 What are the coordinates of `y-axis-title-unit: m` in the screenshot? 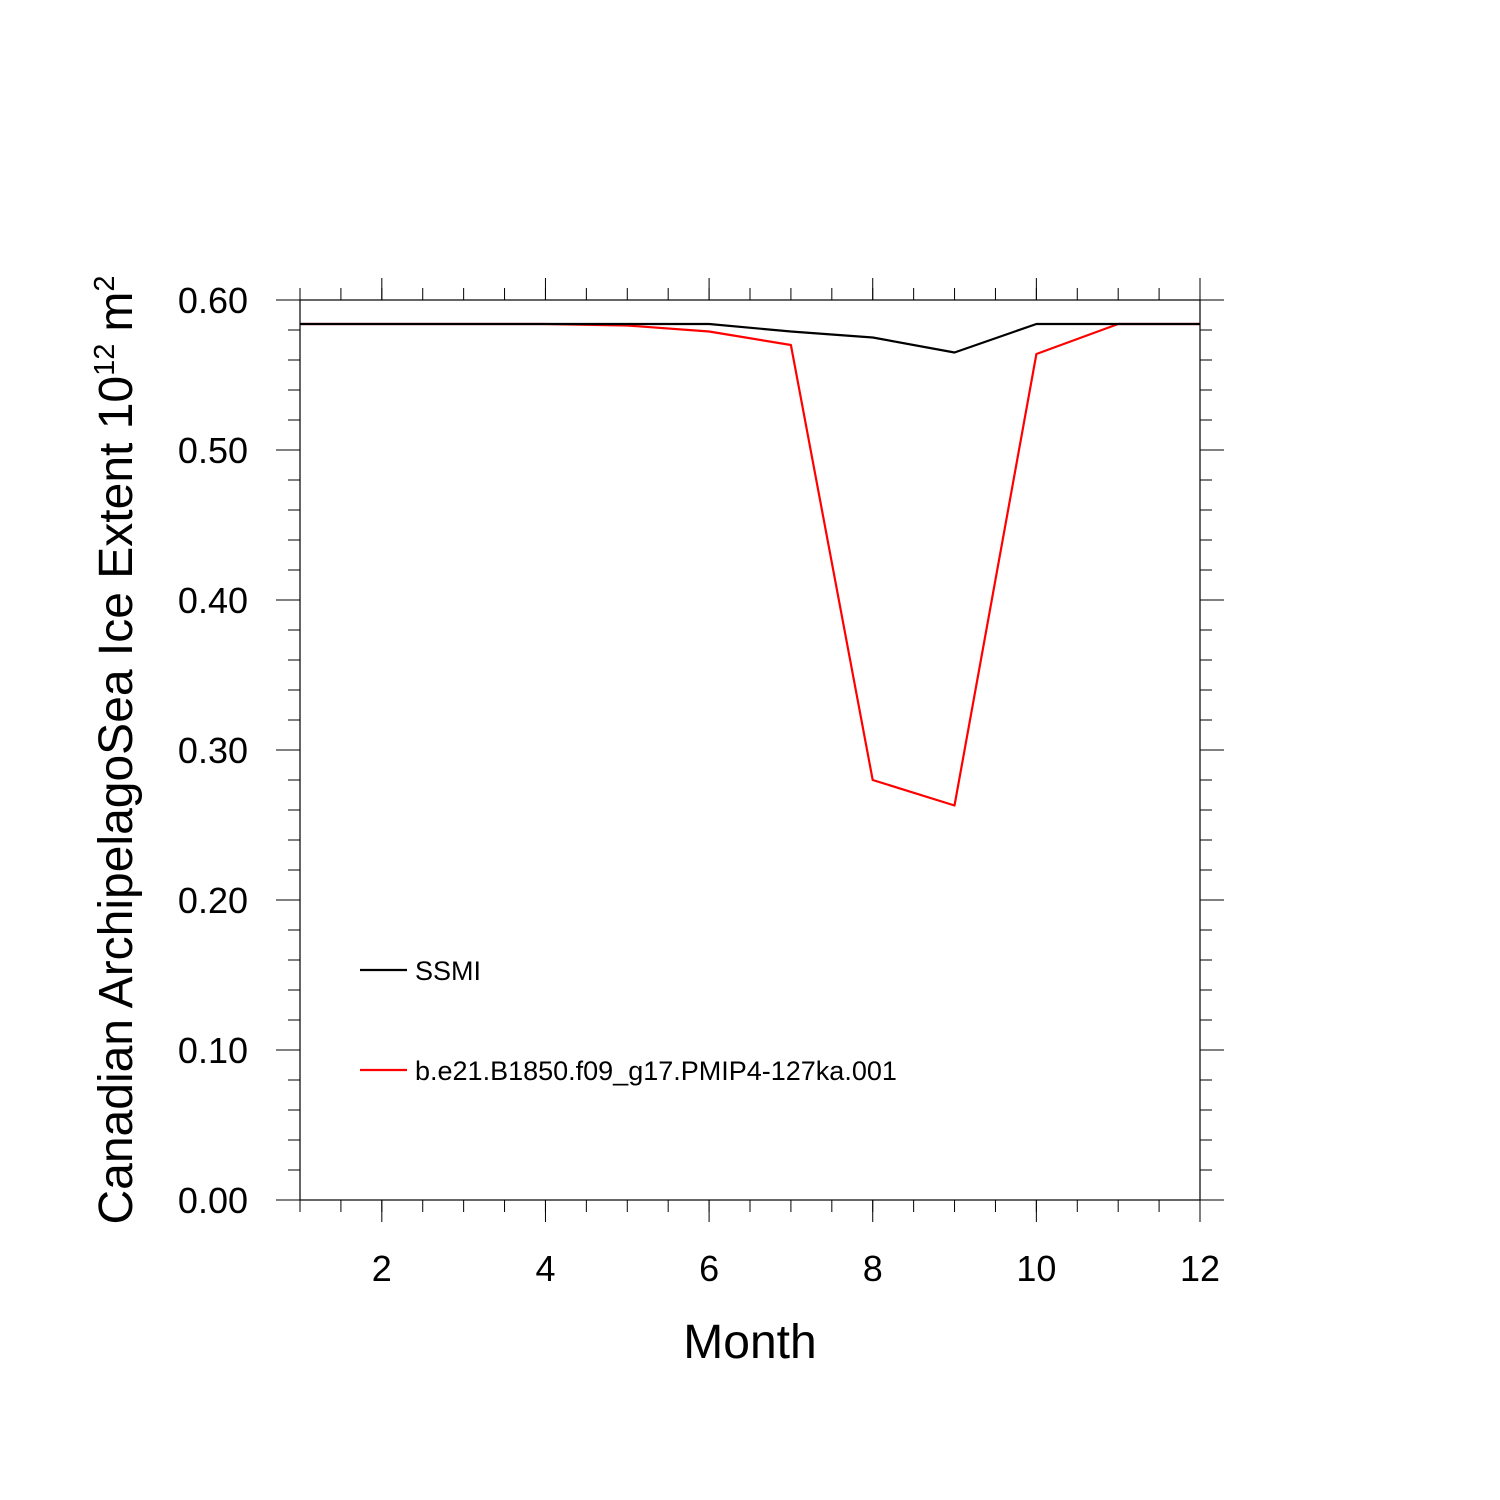 It's located at (116, 312).